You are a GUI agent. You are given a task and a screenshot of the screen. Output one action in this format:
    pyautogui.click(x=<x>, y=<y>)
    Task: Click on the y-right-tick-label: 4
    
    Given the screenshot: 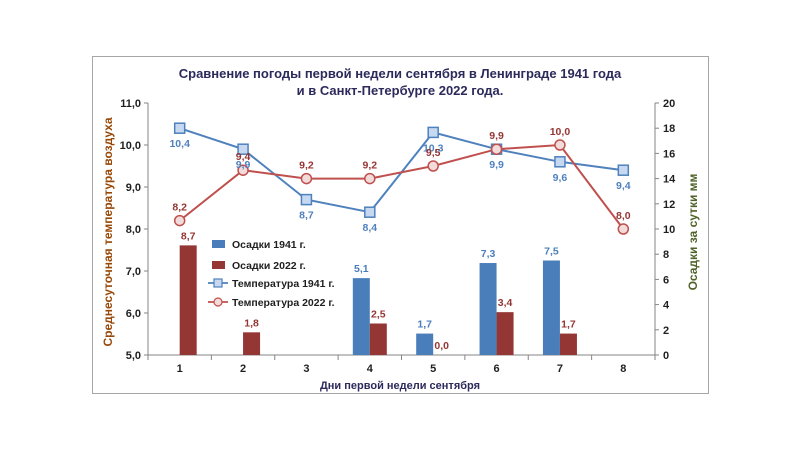 What is the action you would take?
    pyautogui.click(x=666, y=306)
    